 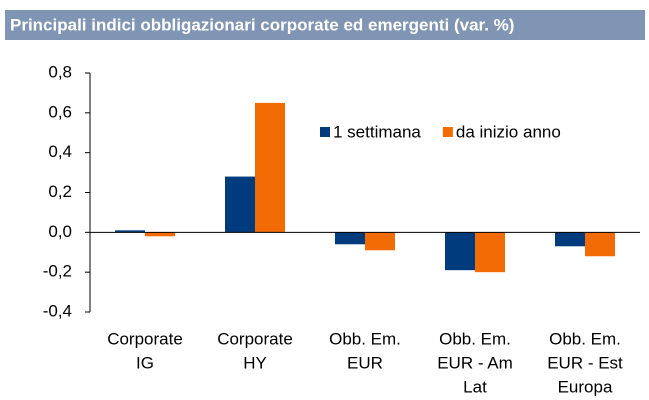 I want to click on x-tick-label: HY, so click(x=255, y=362).